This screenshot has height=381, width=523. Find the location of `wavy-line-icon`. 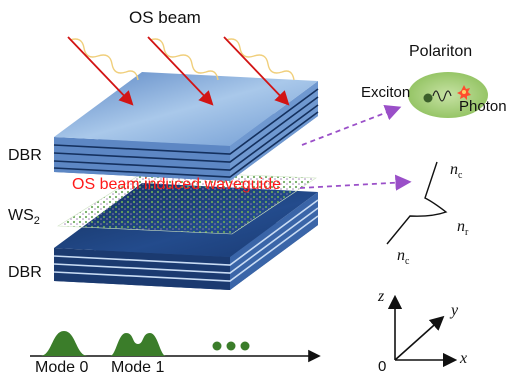

wavy-line-icon is located at coordinates (442, 96).